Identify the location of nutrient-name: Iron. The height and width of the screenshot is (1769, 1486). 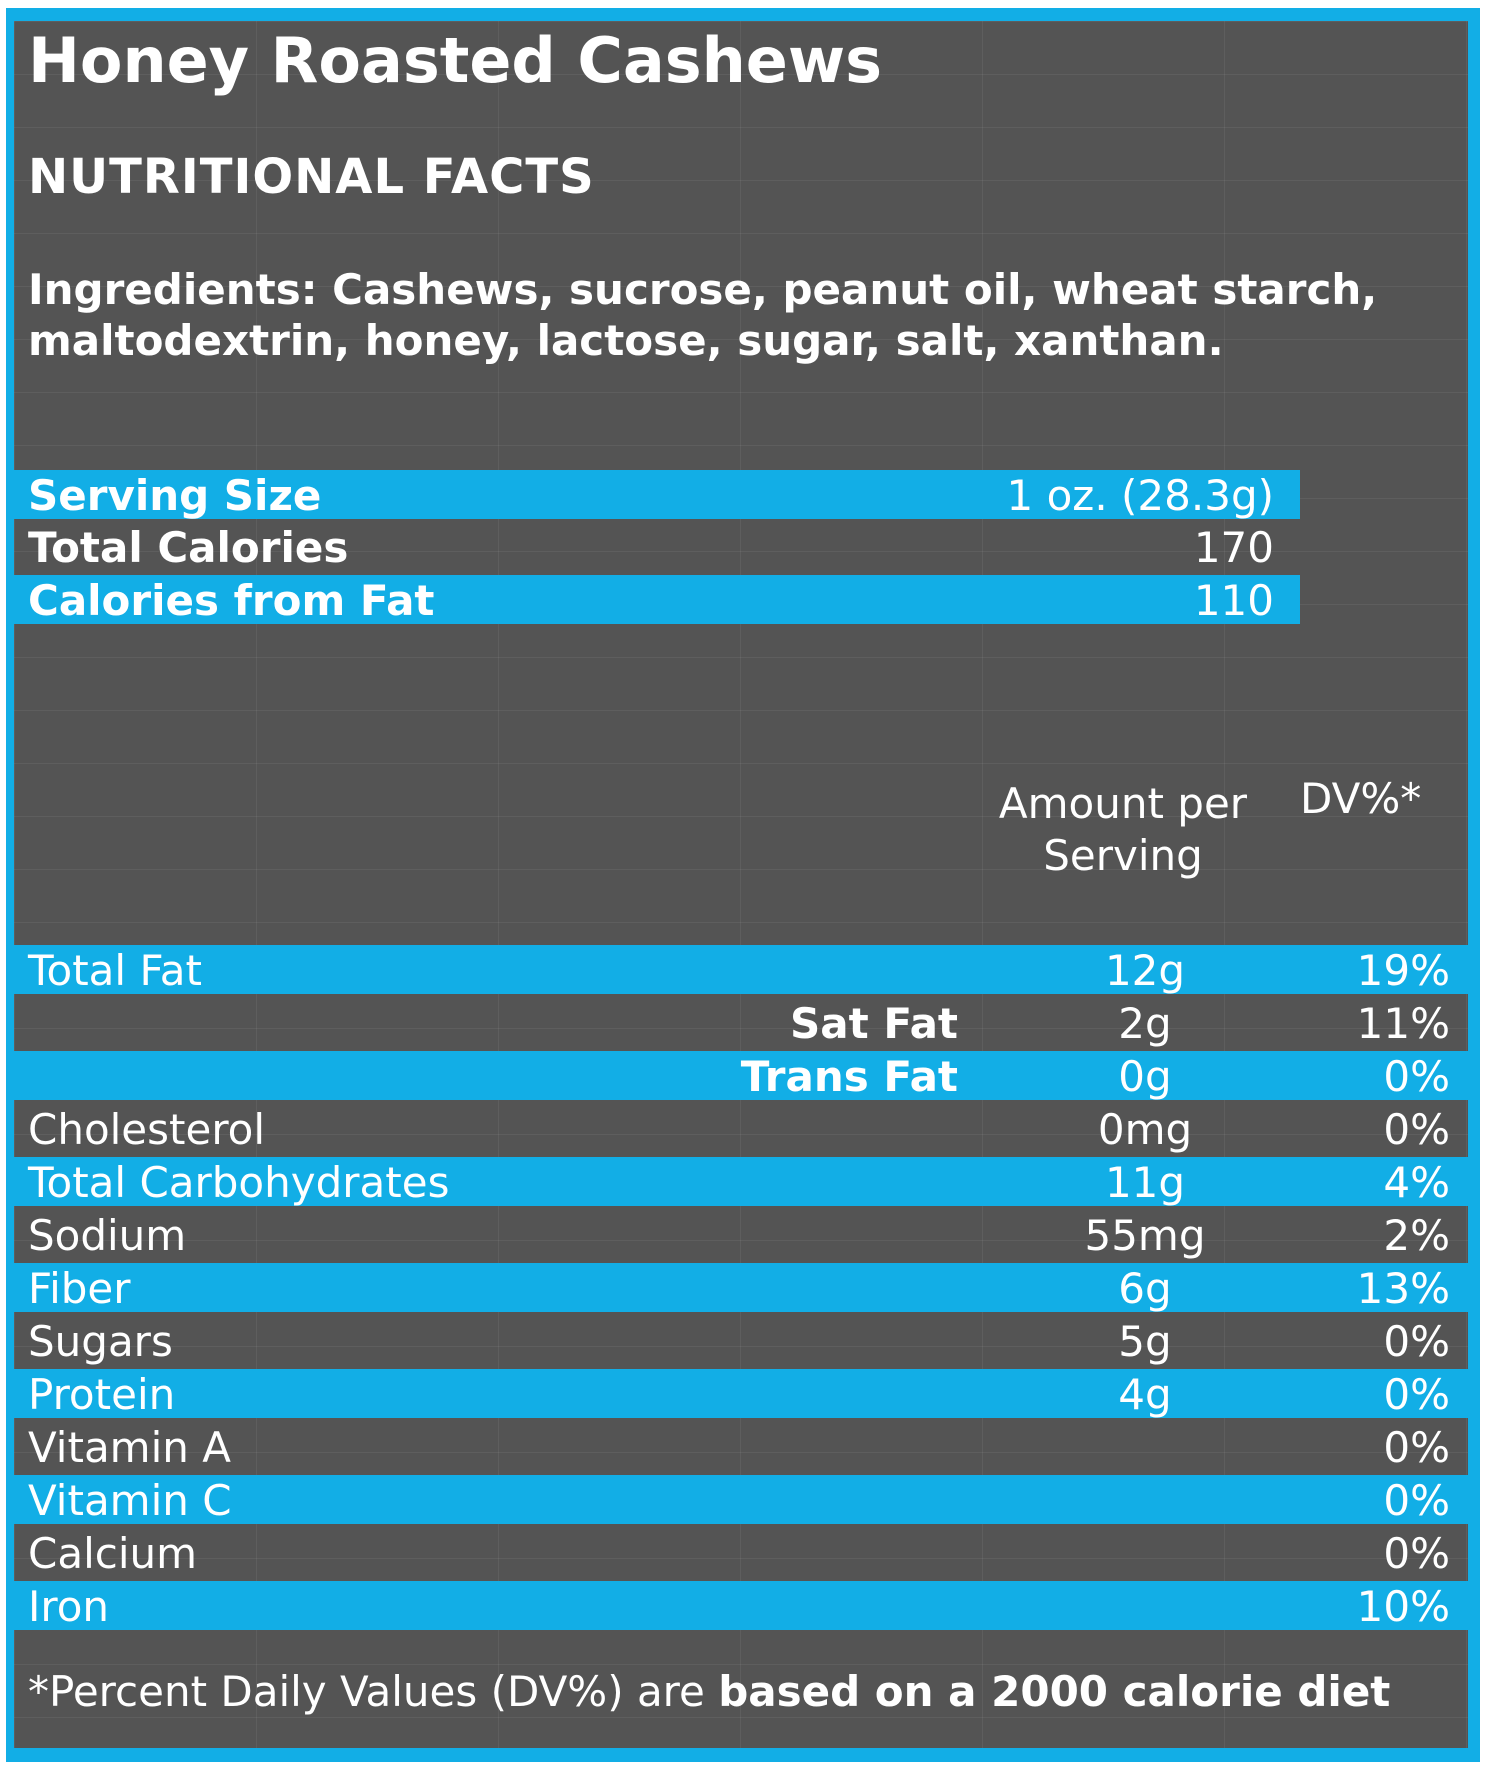
(69, 1606).